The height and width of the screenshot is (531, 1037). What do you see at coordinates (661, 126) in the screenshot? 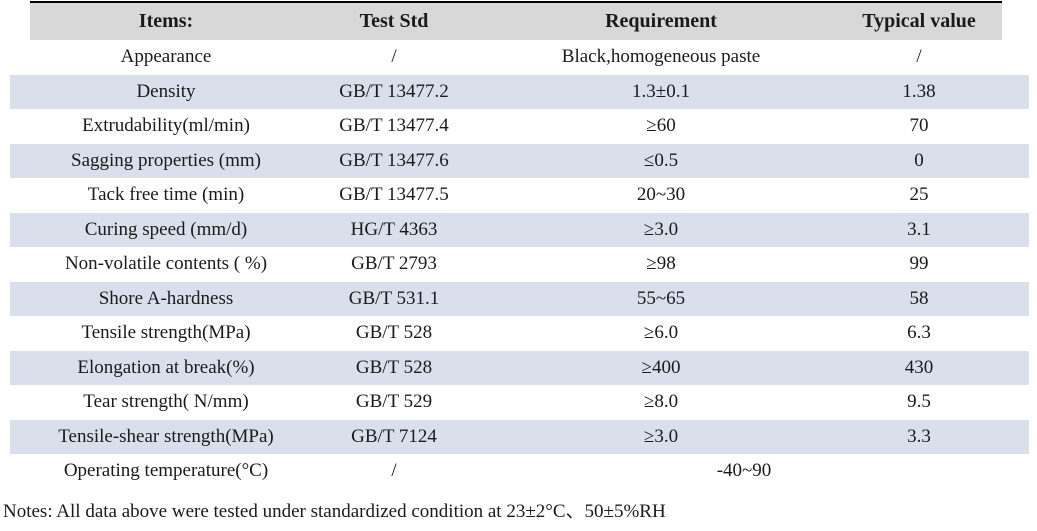
I see `cell-requirement: ≥60` at bounding box center [661, 126].